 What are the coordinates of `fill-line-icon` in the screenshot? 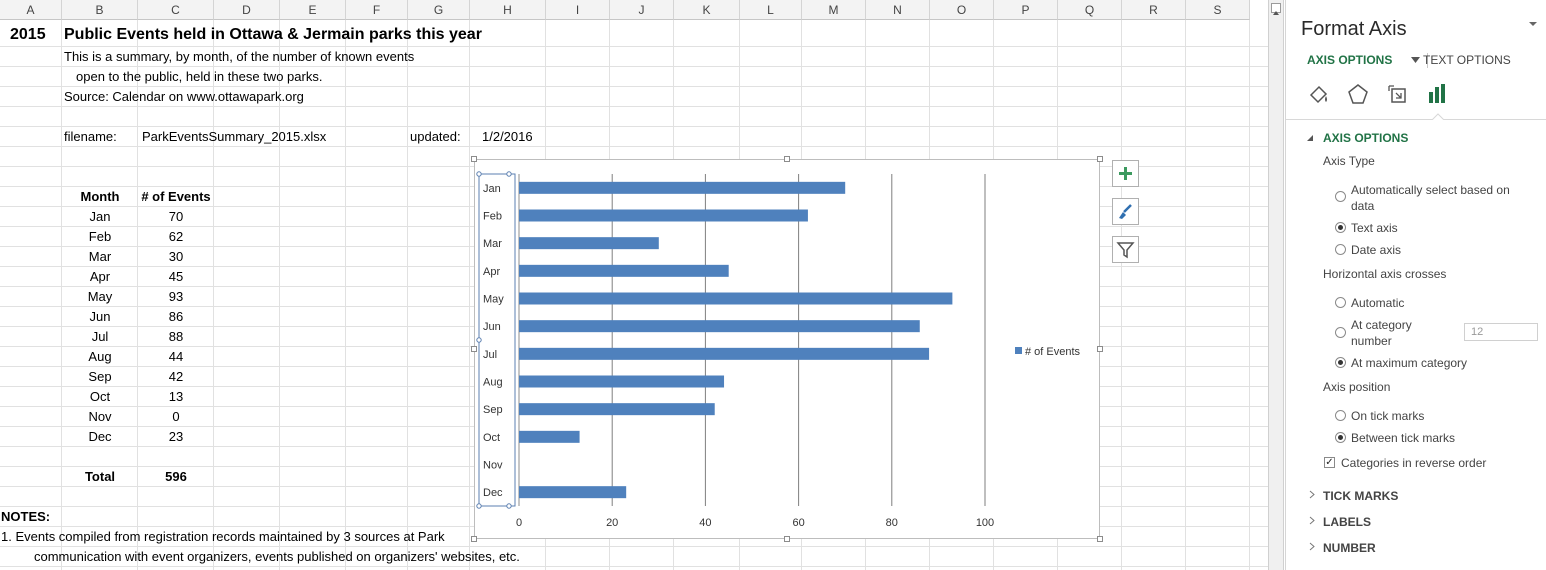 It's located at (1319, 94).